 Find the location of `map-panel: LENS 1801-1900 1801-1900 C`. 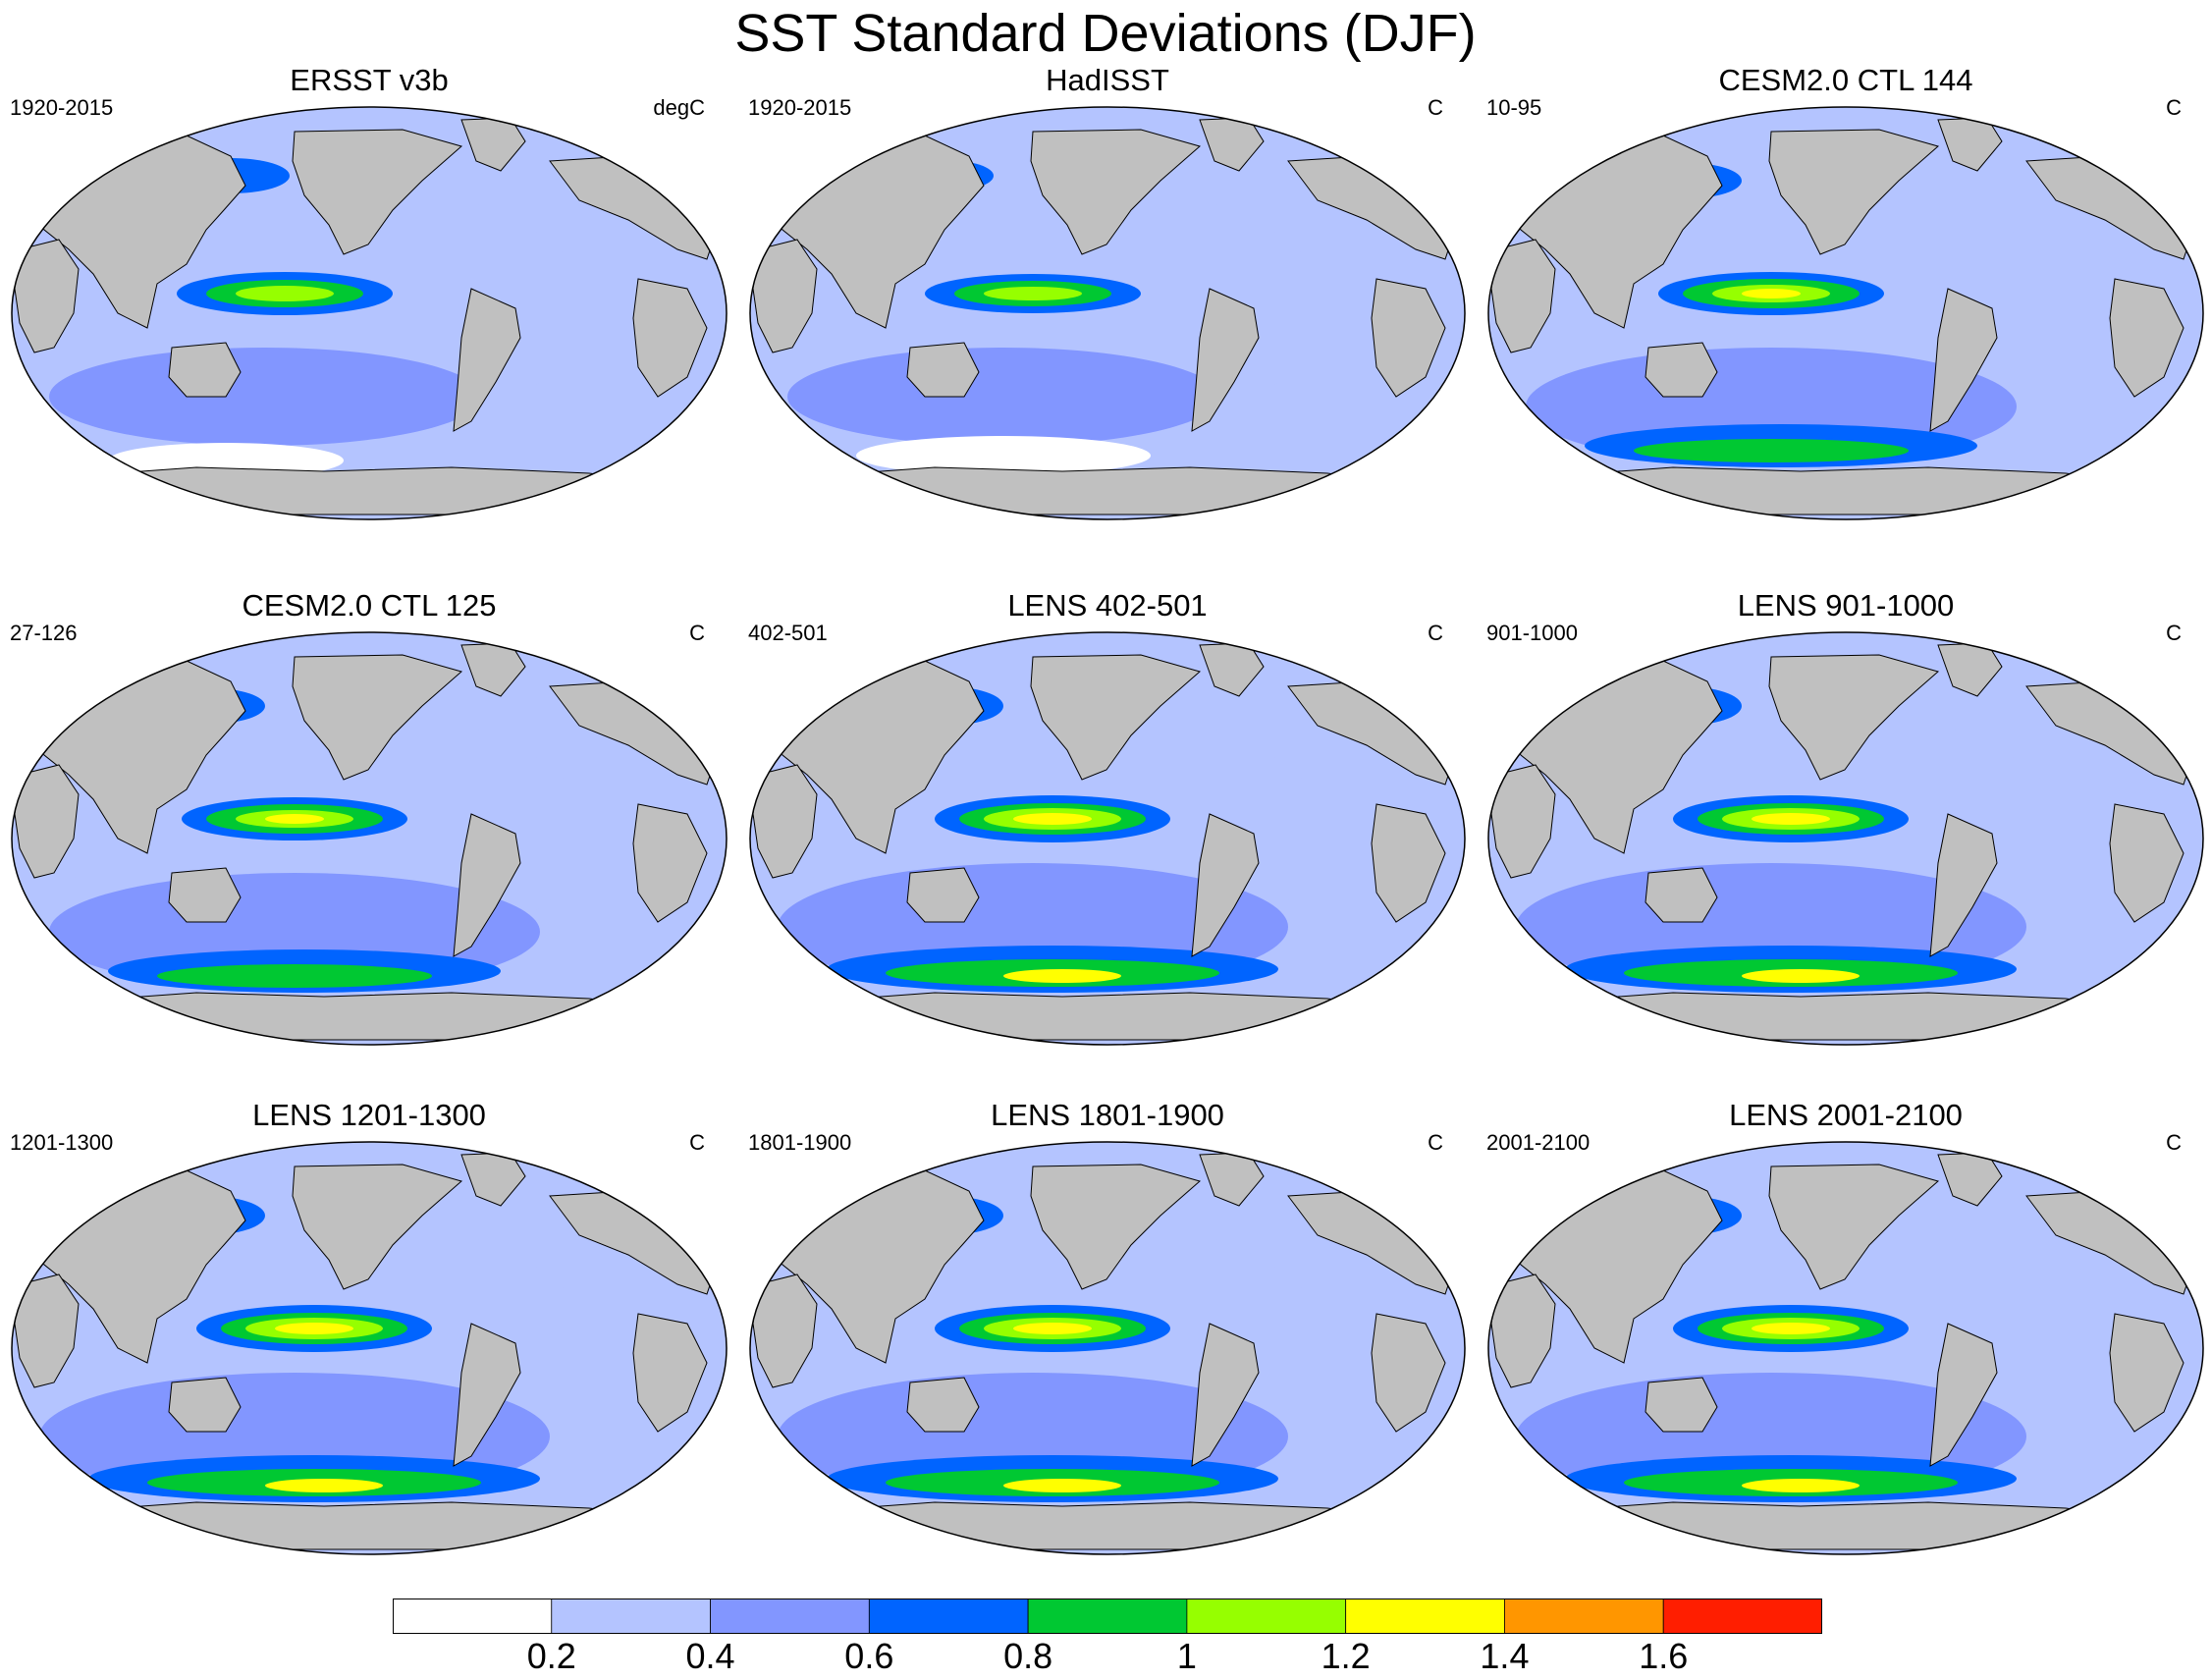

map-panel: LENS 1801-1900 1801-1900 C is located at coordinates (1107, 1351).